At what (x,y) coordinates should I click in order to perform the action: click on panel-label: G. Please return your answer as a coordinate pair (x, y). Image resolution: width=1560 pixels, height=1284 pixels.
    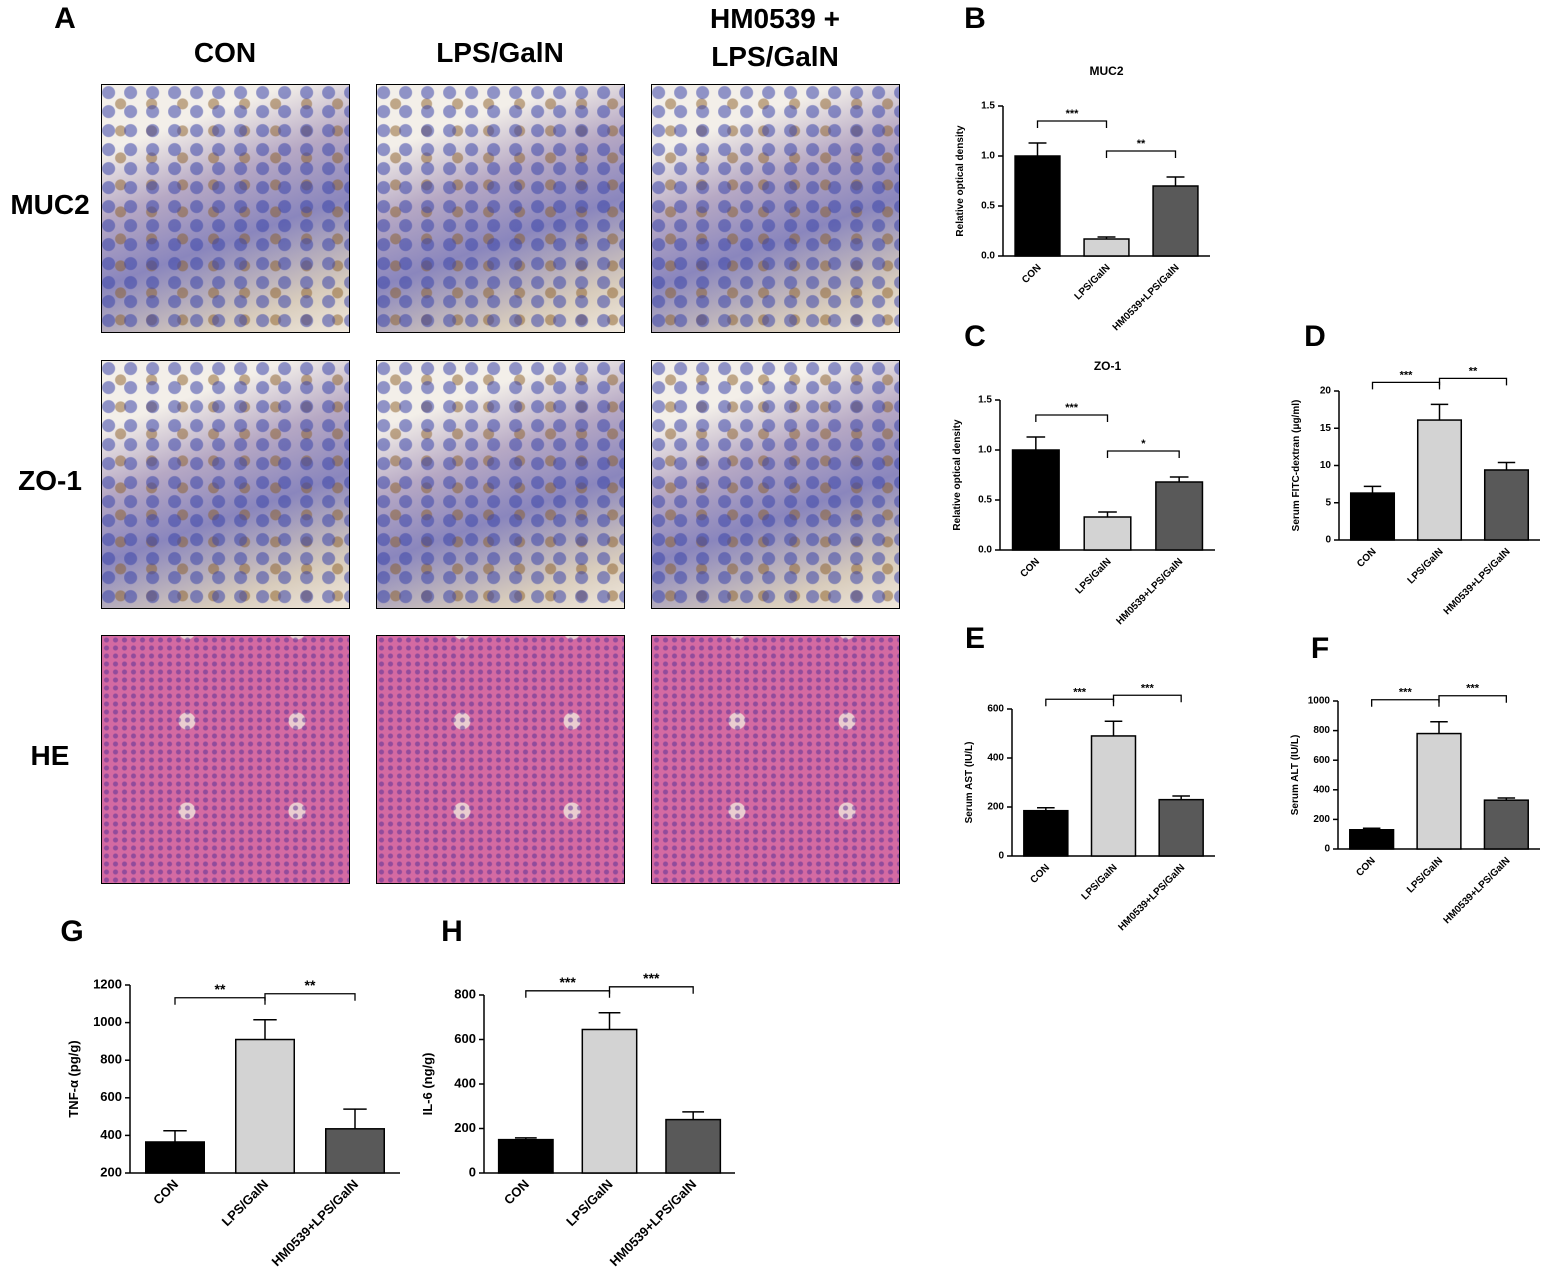
    Looking at the image, I should click on (71, 931).